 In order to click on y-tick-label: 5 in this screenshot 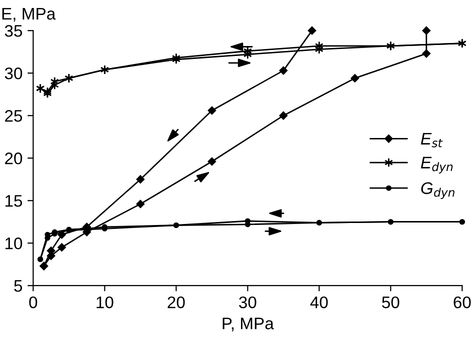, I will do `click(18, 286)`.